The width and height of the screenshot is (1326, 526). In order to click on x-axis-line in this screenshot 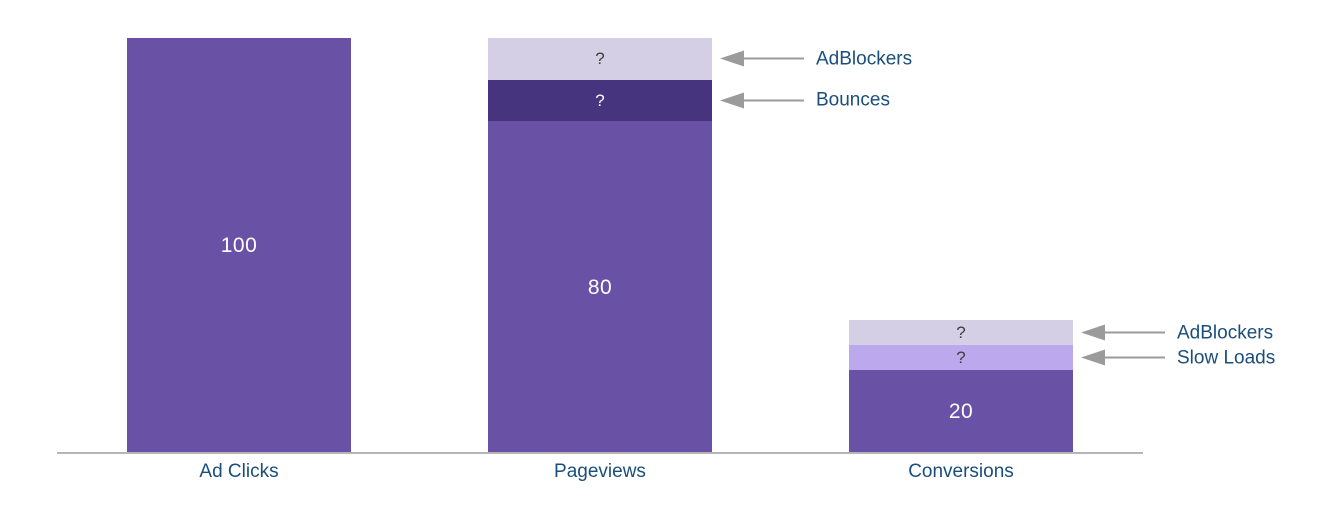, I will do `click(600, 453)`.